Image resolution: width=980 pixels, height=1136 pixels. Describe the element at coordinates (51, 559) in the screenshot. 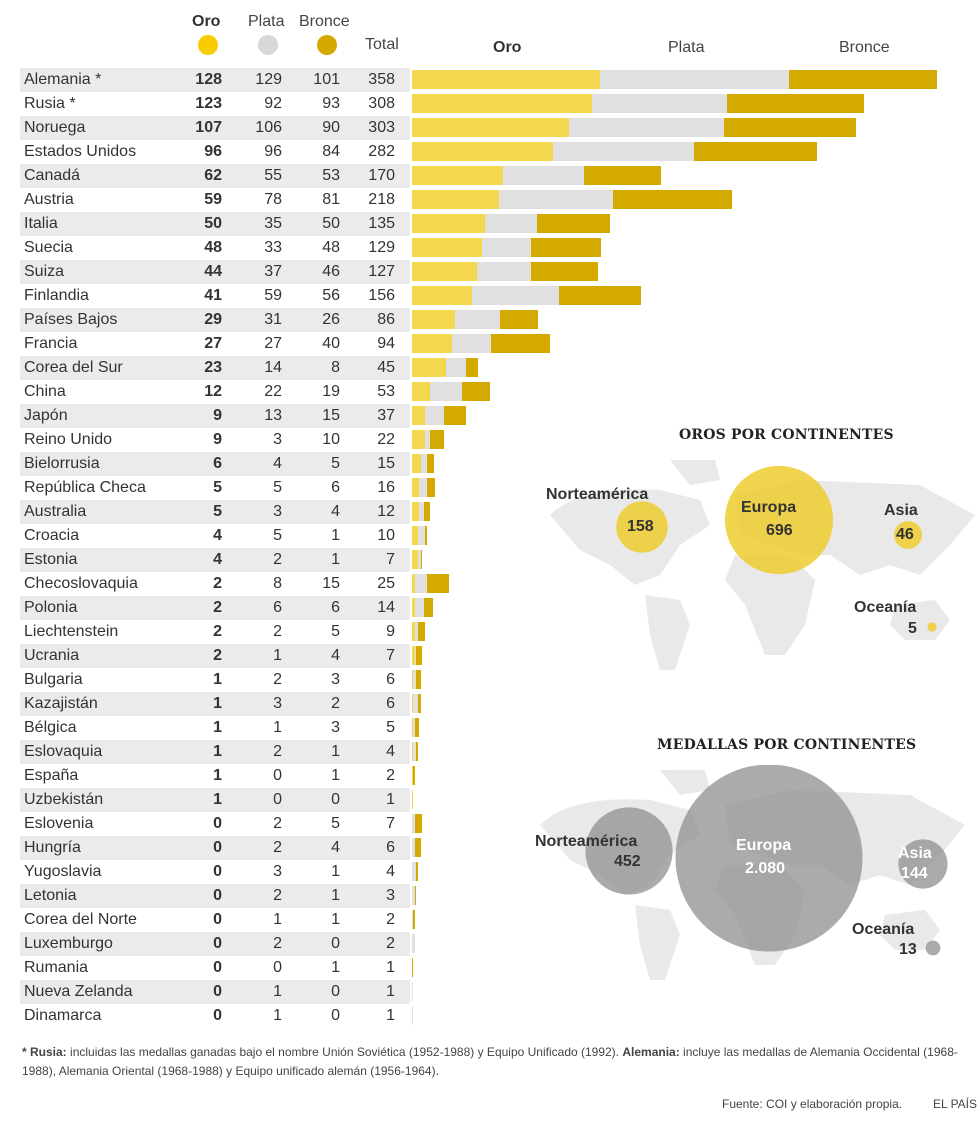

I see `country-name: Estonia` at that location.